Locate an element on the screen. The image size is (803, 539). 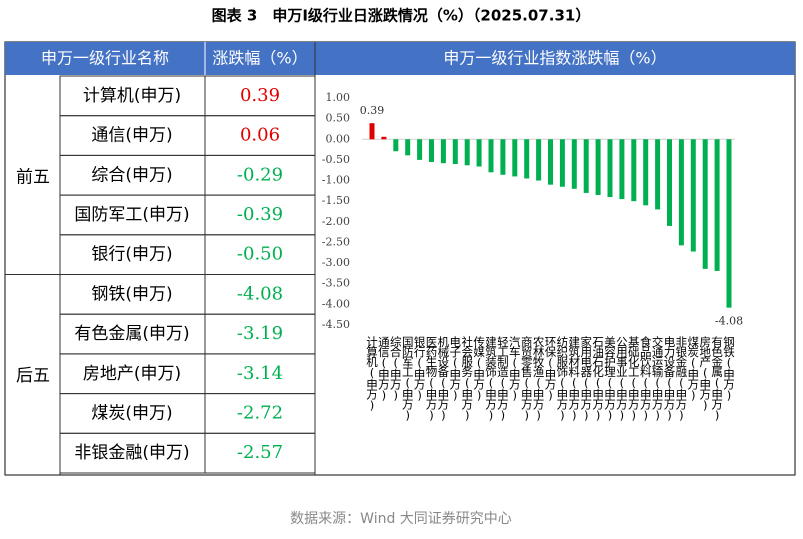
x-tick-label: 综合(申万) is located at coordinates (396, 368).